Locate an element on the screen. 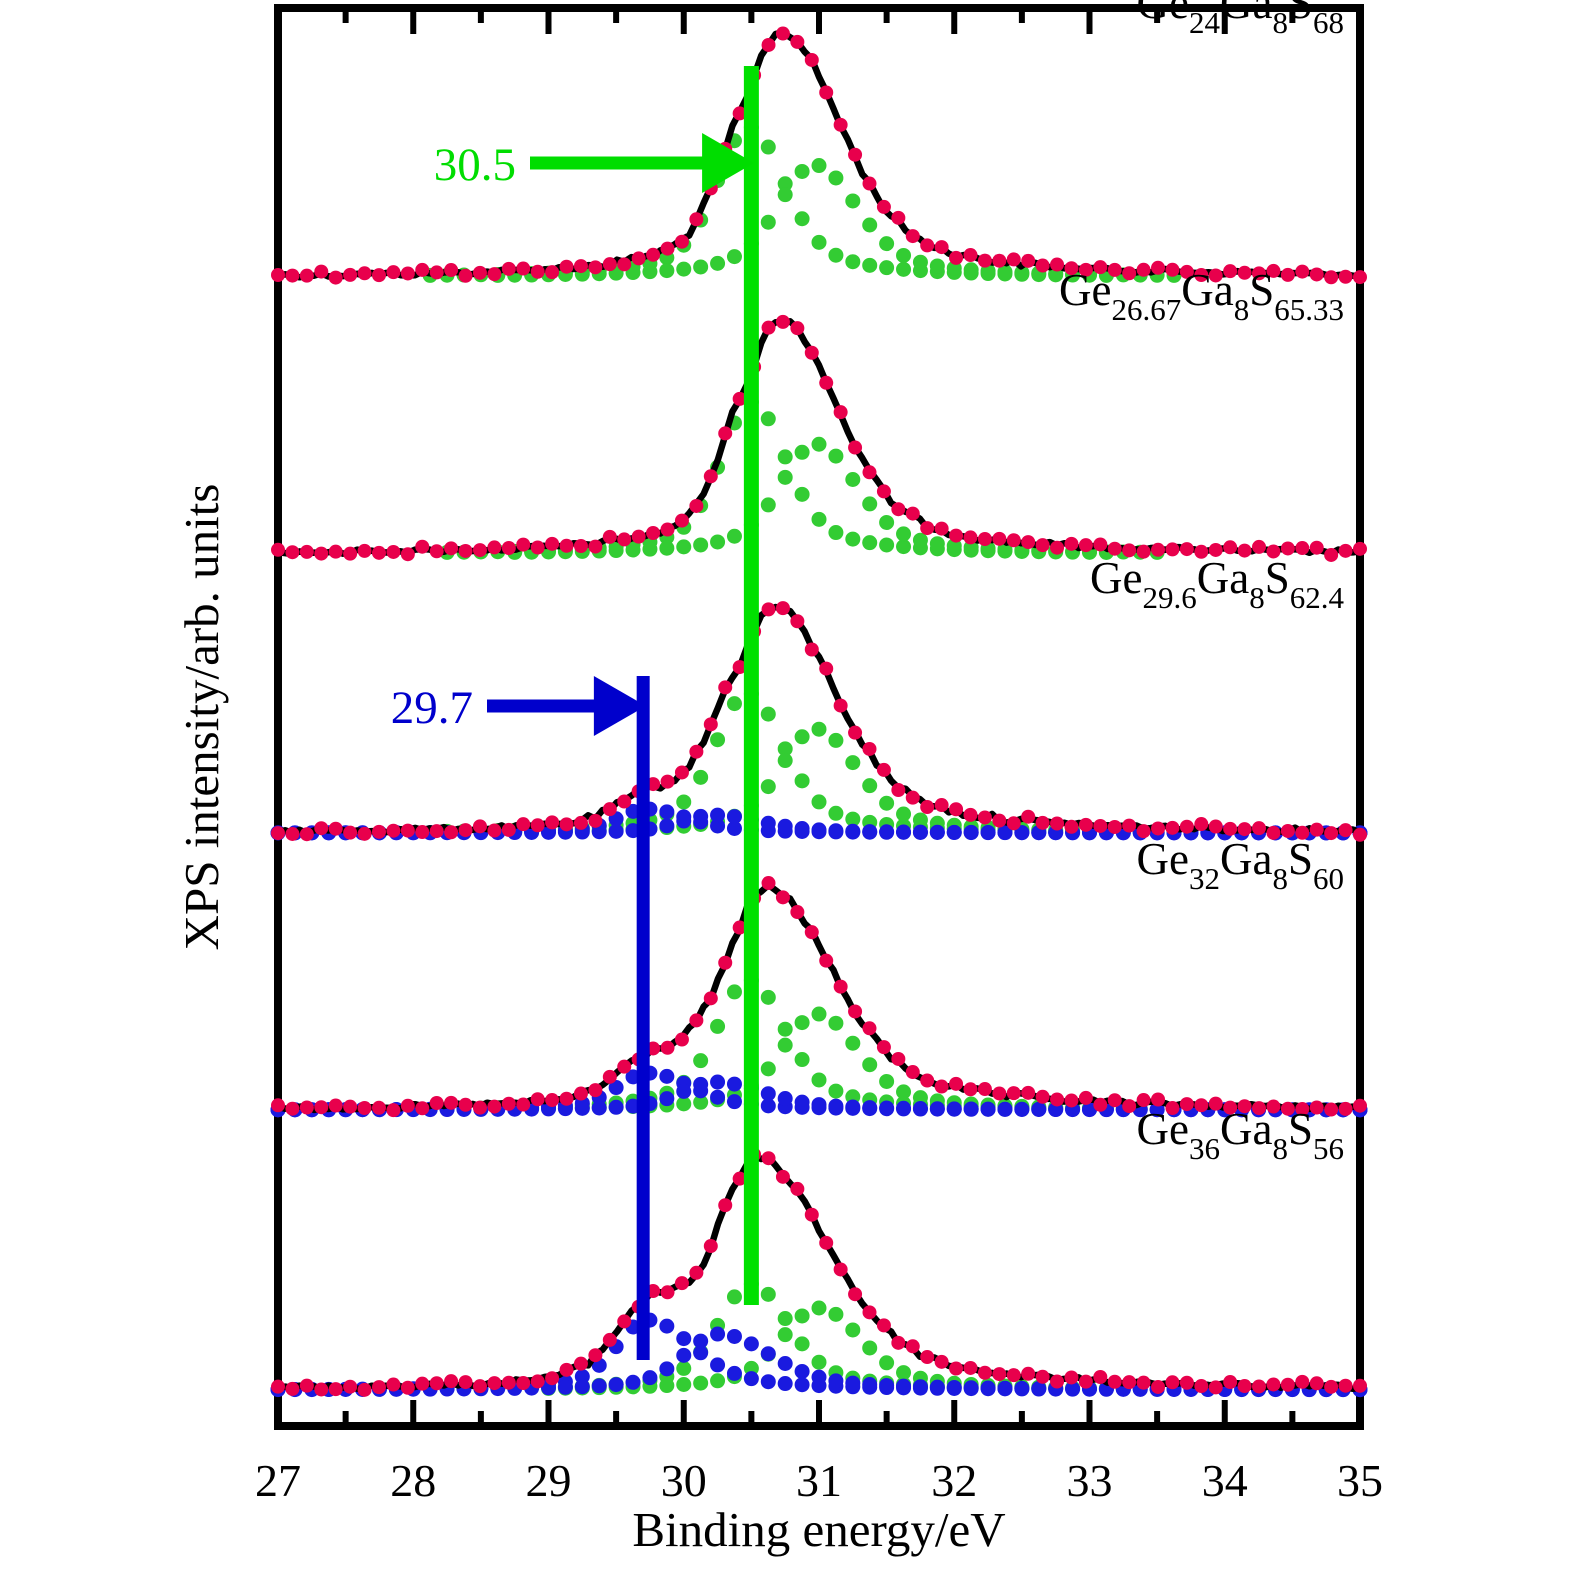 The image size is (1575, 1575). x-tick-labels: 27 28 29 30 31 32 33 34 35 is located at coordinates (819, 1480).